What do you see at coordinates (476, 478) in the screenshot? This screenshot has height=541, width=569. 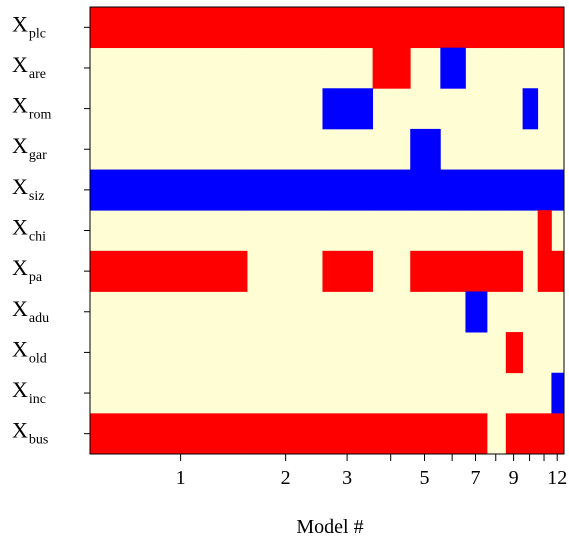 I see `x-tick-label-7: 7` at bounding box center [476, 478].